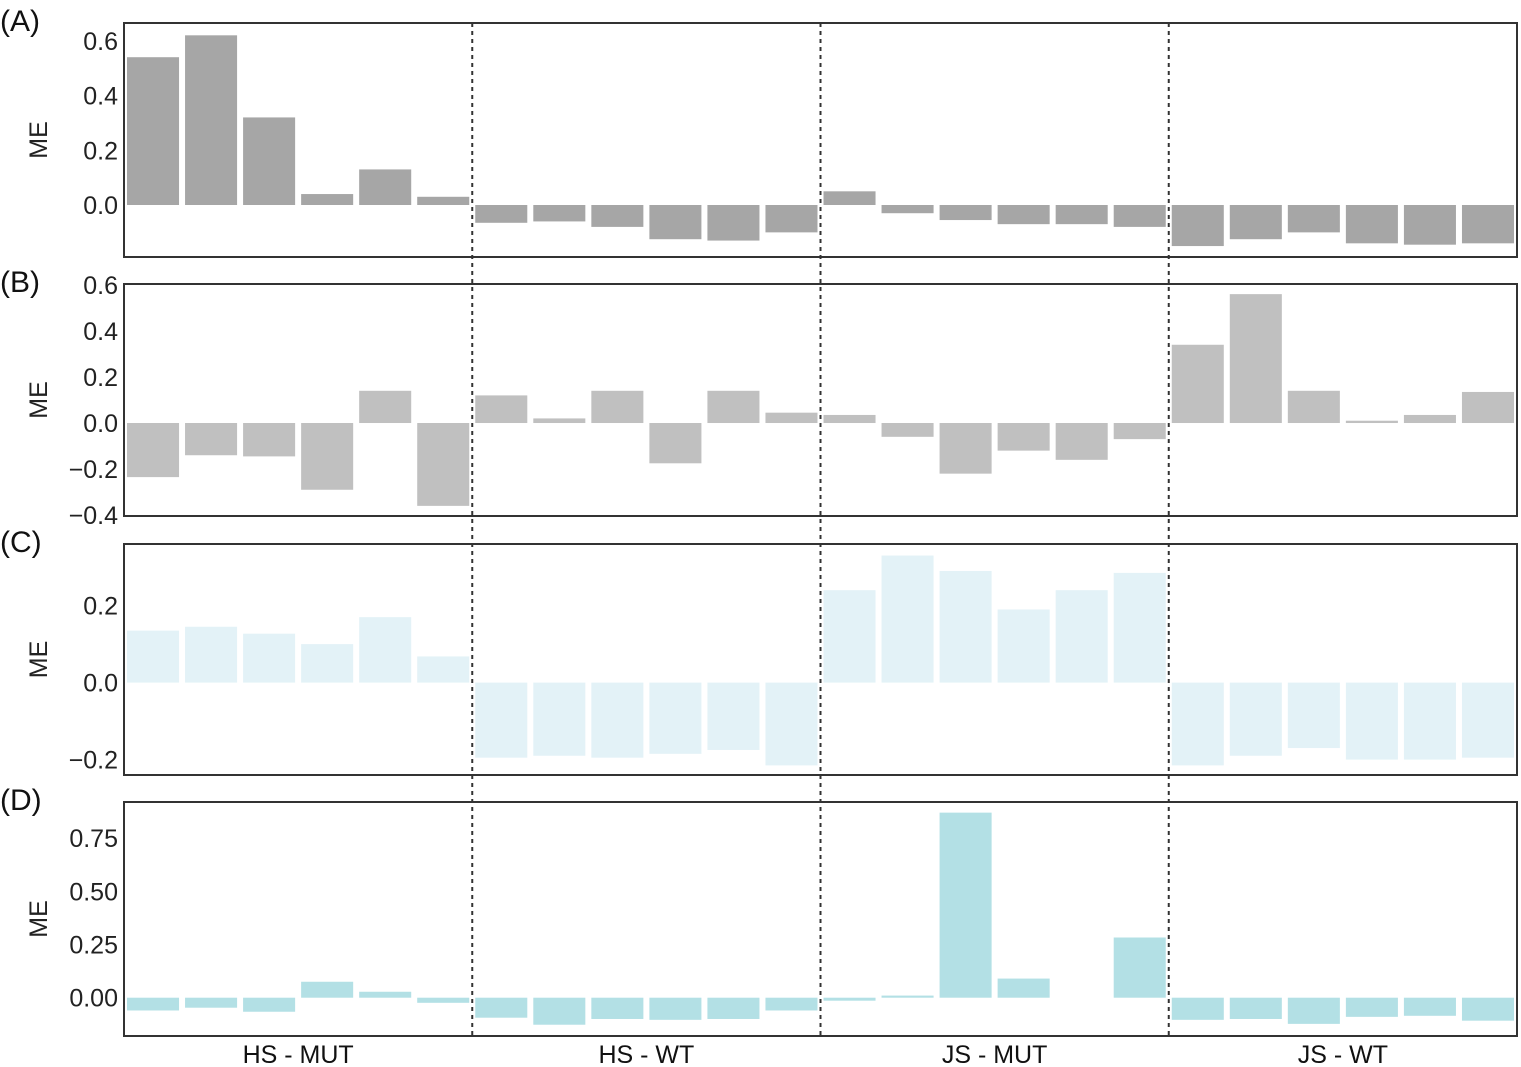 Image resolution: width=1521 pixels, height=1067 pixels. Describe the element at coordinates (21, 800) in the screenshot. I see `panel-label: (D)` at that location.